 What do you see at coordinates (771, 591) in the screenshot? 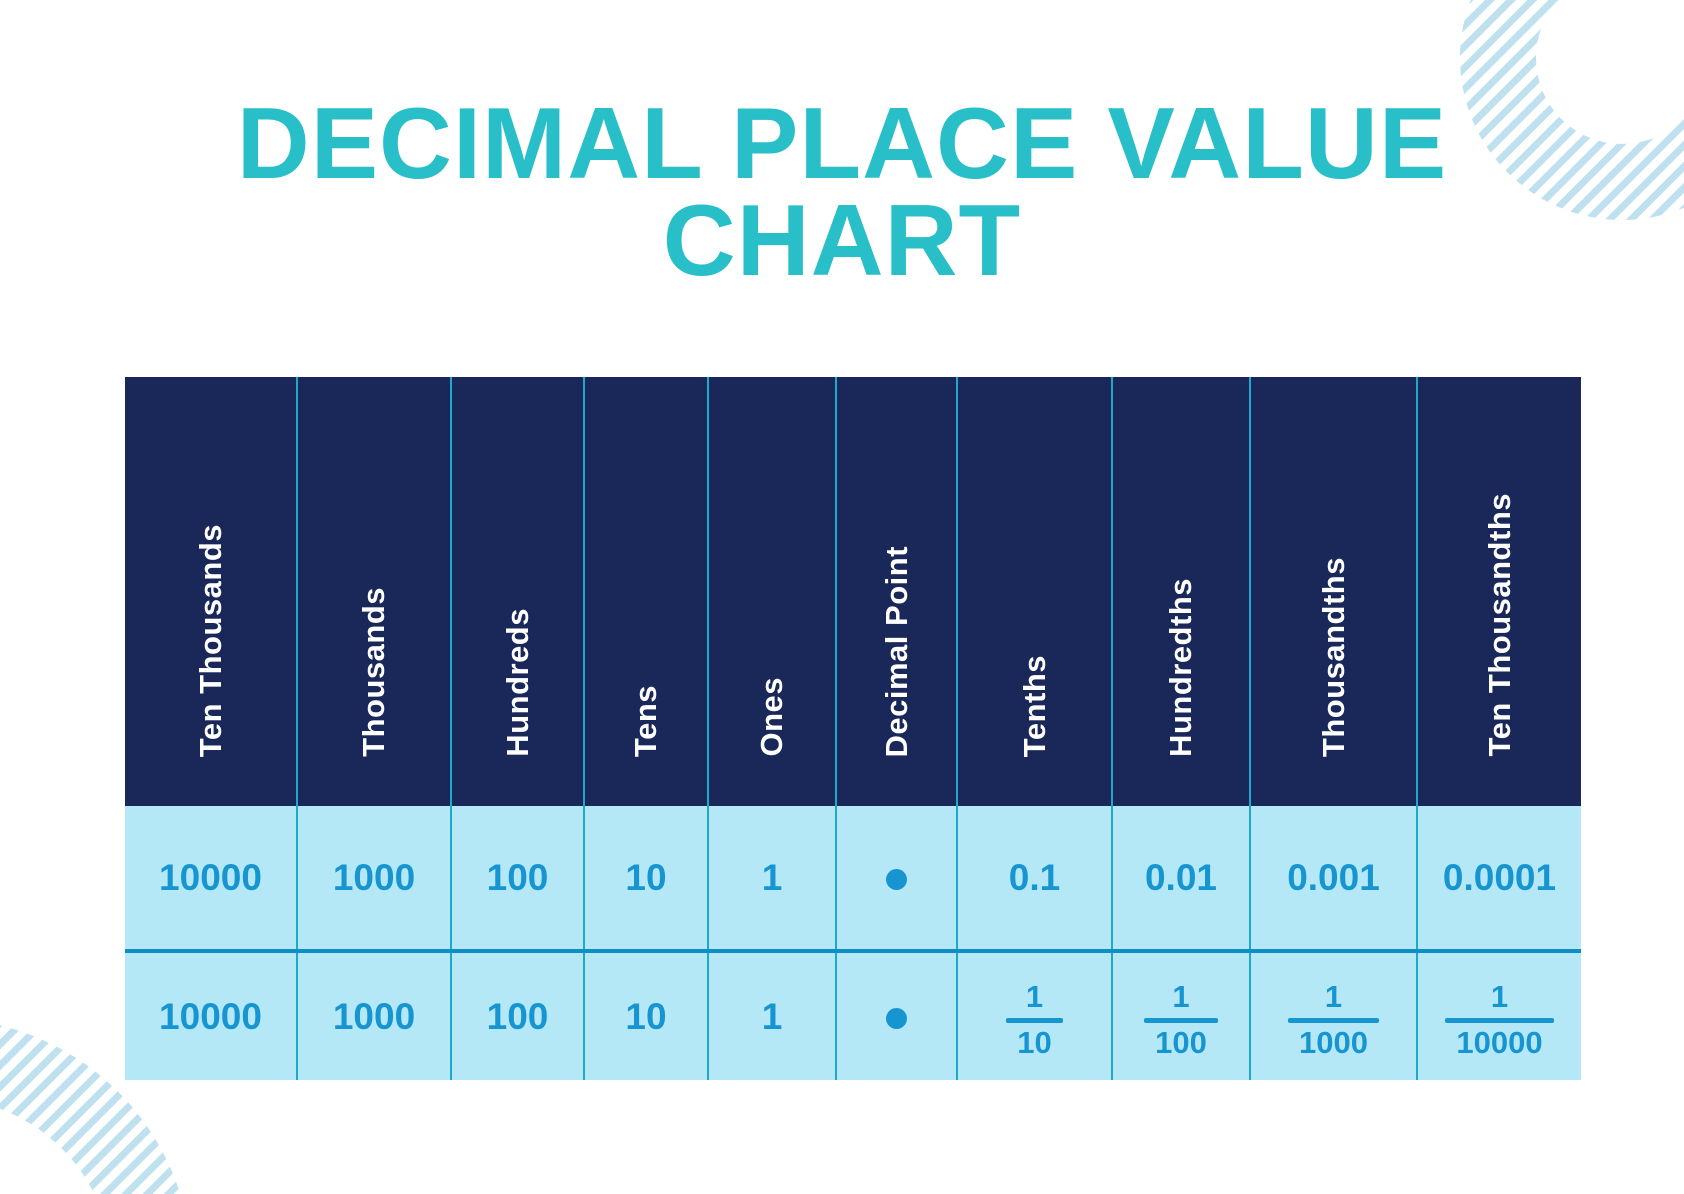
I see `header-cell-ones: Ones` at bounding box center [771, 591].